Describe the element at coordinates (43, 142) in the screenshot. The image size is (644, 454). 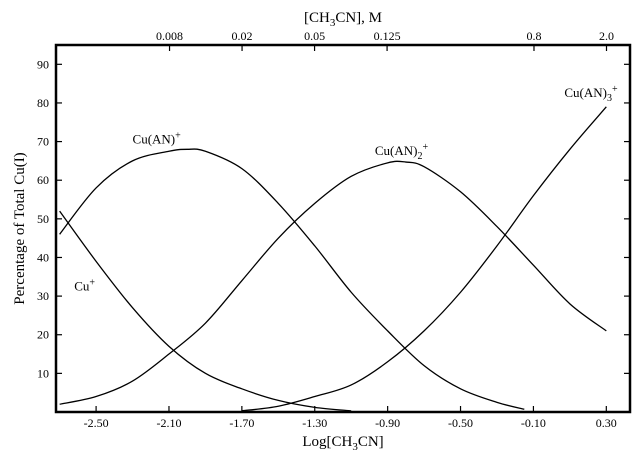
I see `y-tick-label: 70` at that location.